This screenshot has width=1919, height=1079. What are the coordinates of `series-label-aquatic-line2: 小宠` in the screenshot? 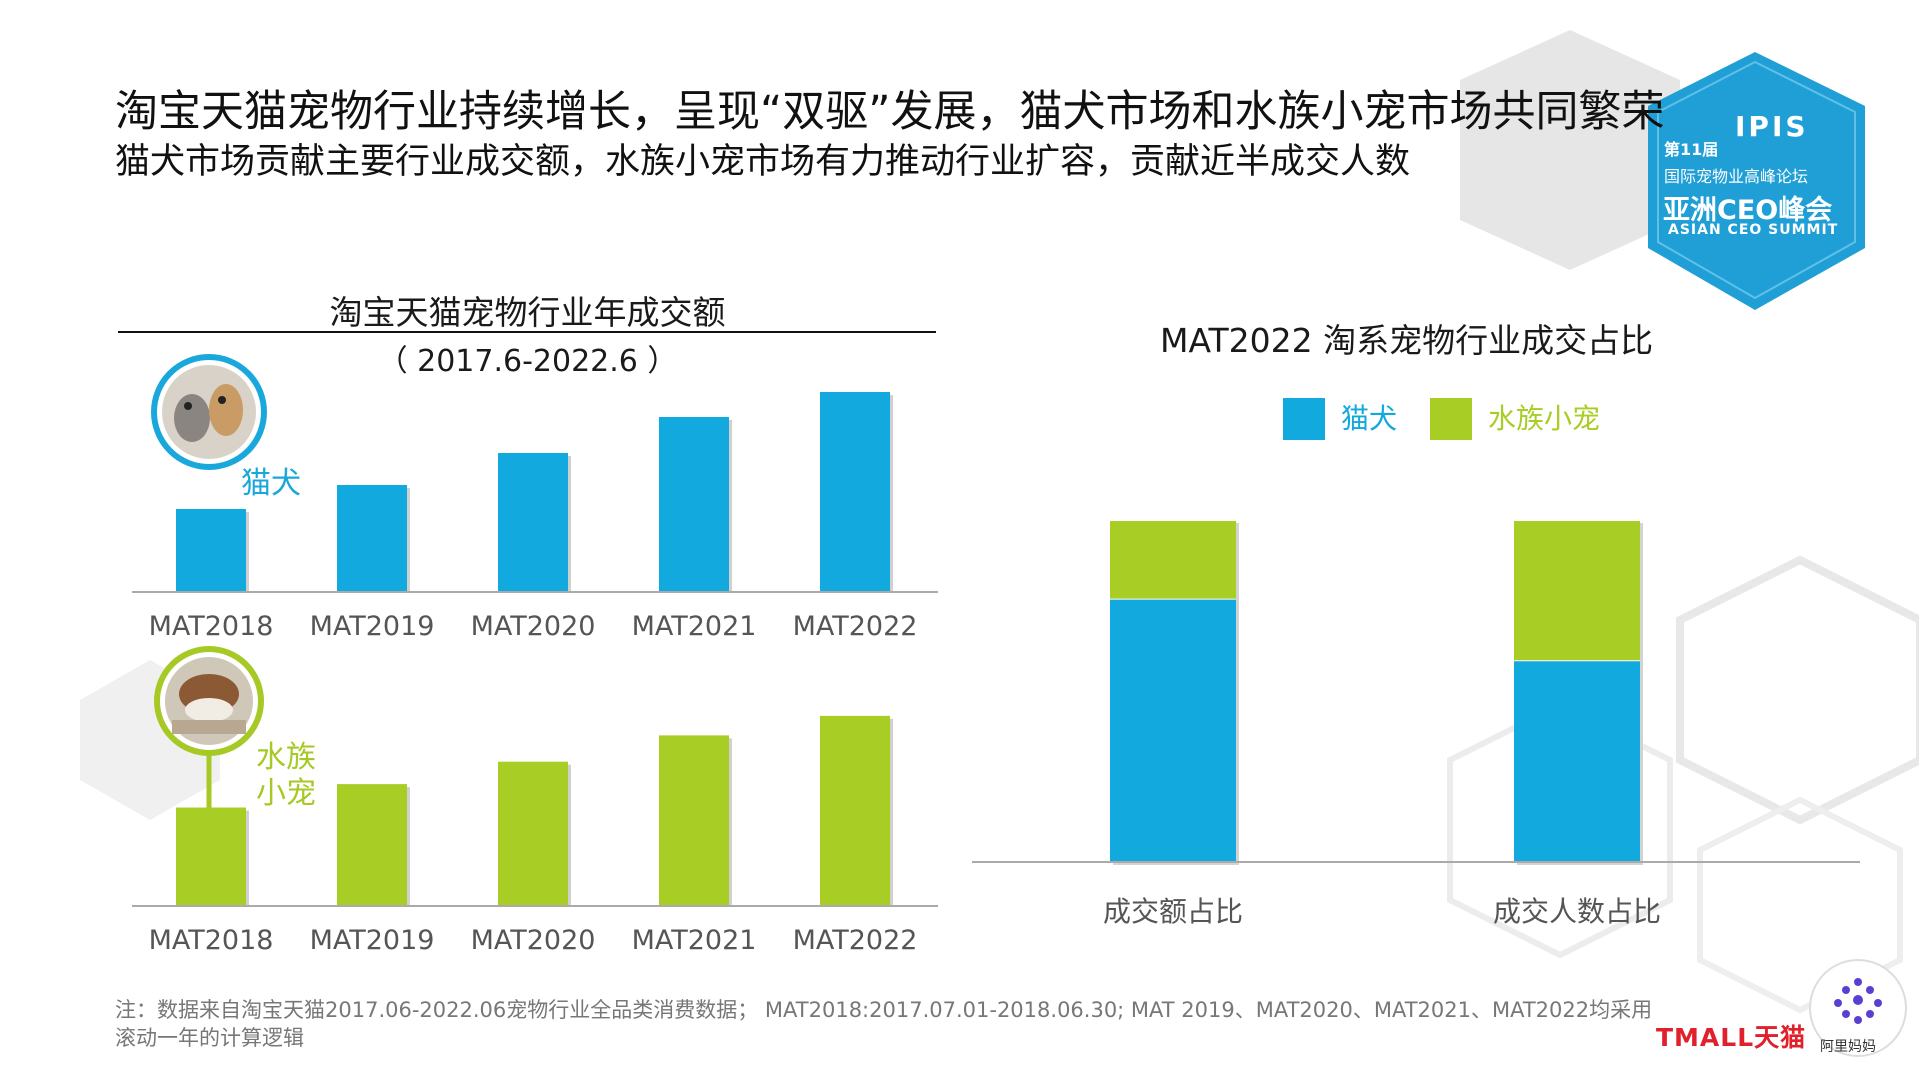 It's located at (286, 793).